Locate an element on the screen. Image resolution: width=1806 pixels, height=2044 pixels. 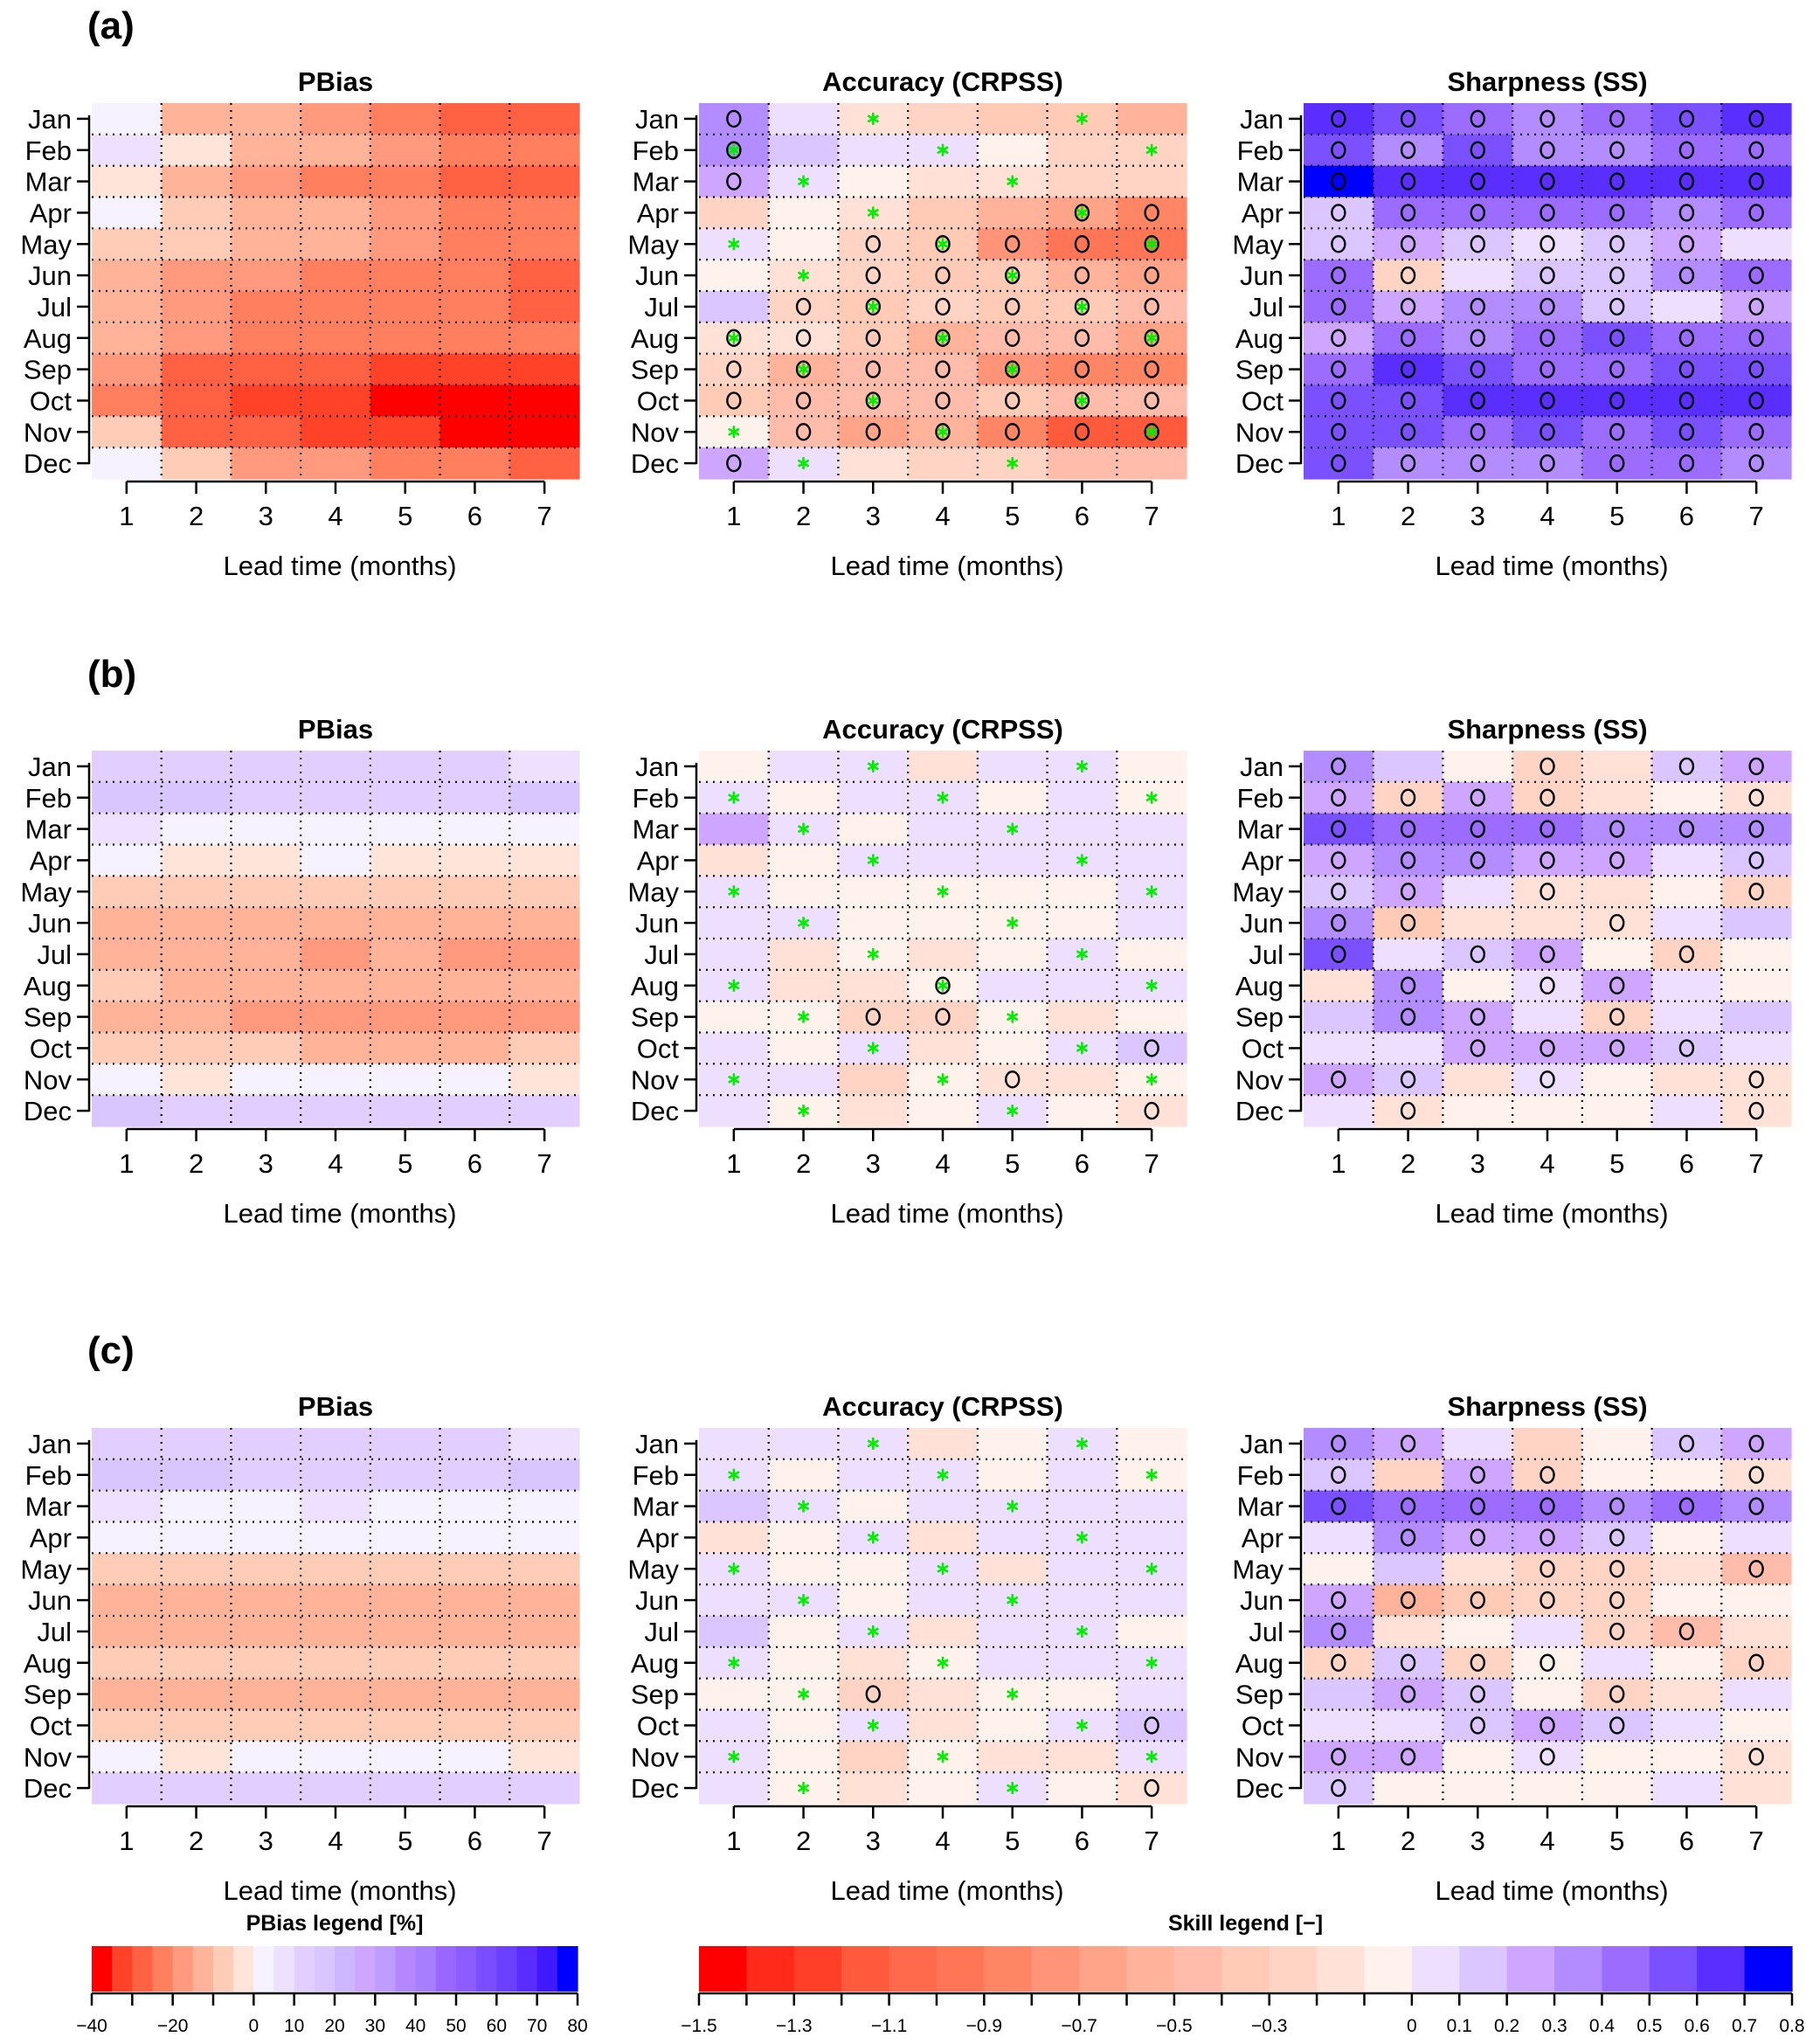
legend-tick-label: 30 is located at coordinates (375, 2026).